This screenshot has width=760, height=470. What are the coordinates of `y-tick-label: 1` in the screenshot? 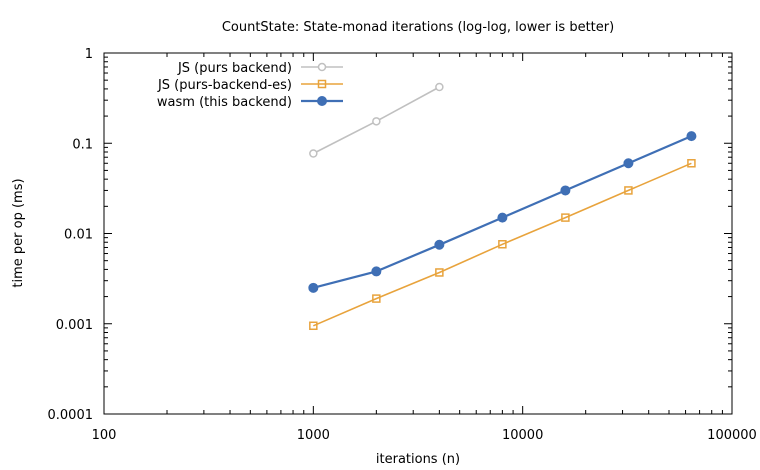 It's located at (89, 54).